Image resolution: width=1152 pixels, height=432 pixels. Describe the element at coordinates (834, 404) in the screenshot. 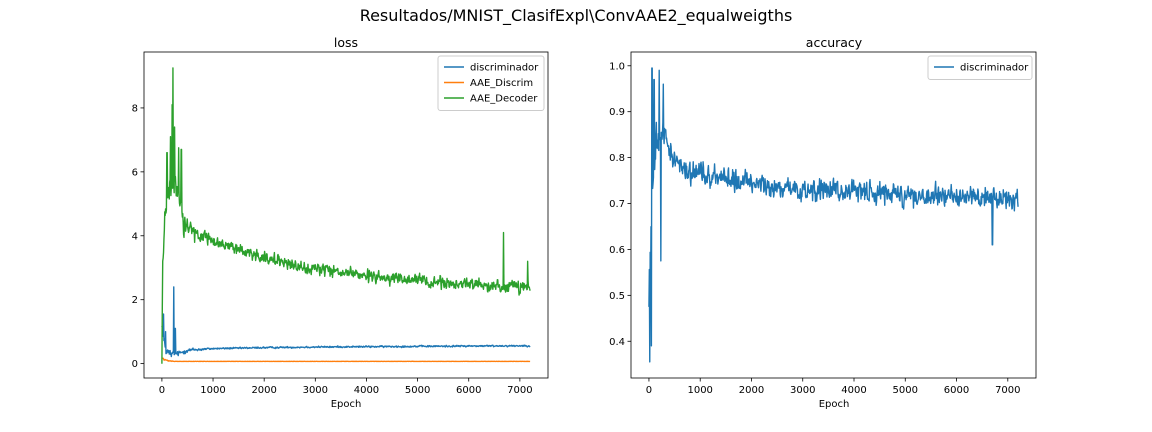

I see `accuracy-x-axis-label: Epoch` at that location.